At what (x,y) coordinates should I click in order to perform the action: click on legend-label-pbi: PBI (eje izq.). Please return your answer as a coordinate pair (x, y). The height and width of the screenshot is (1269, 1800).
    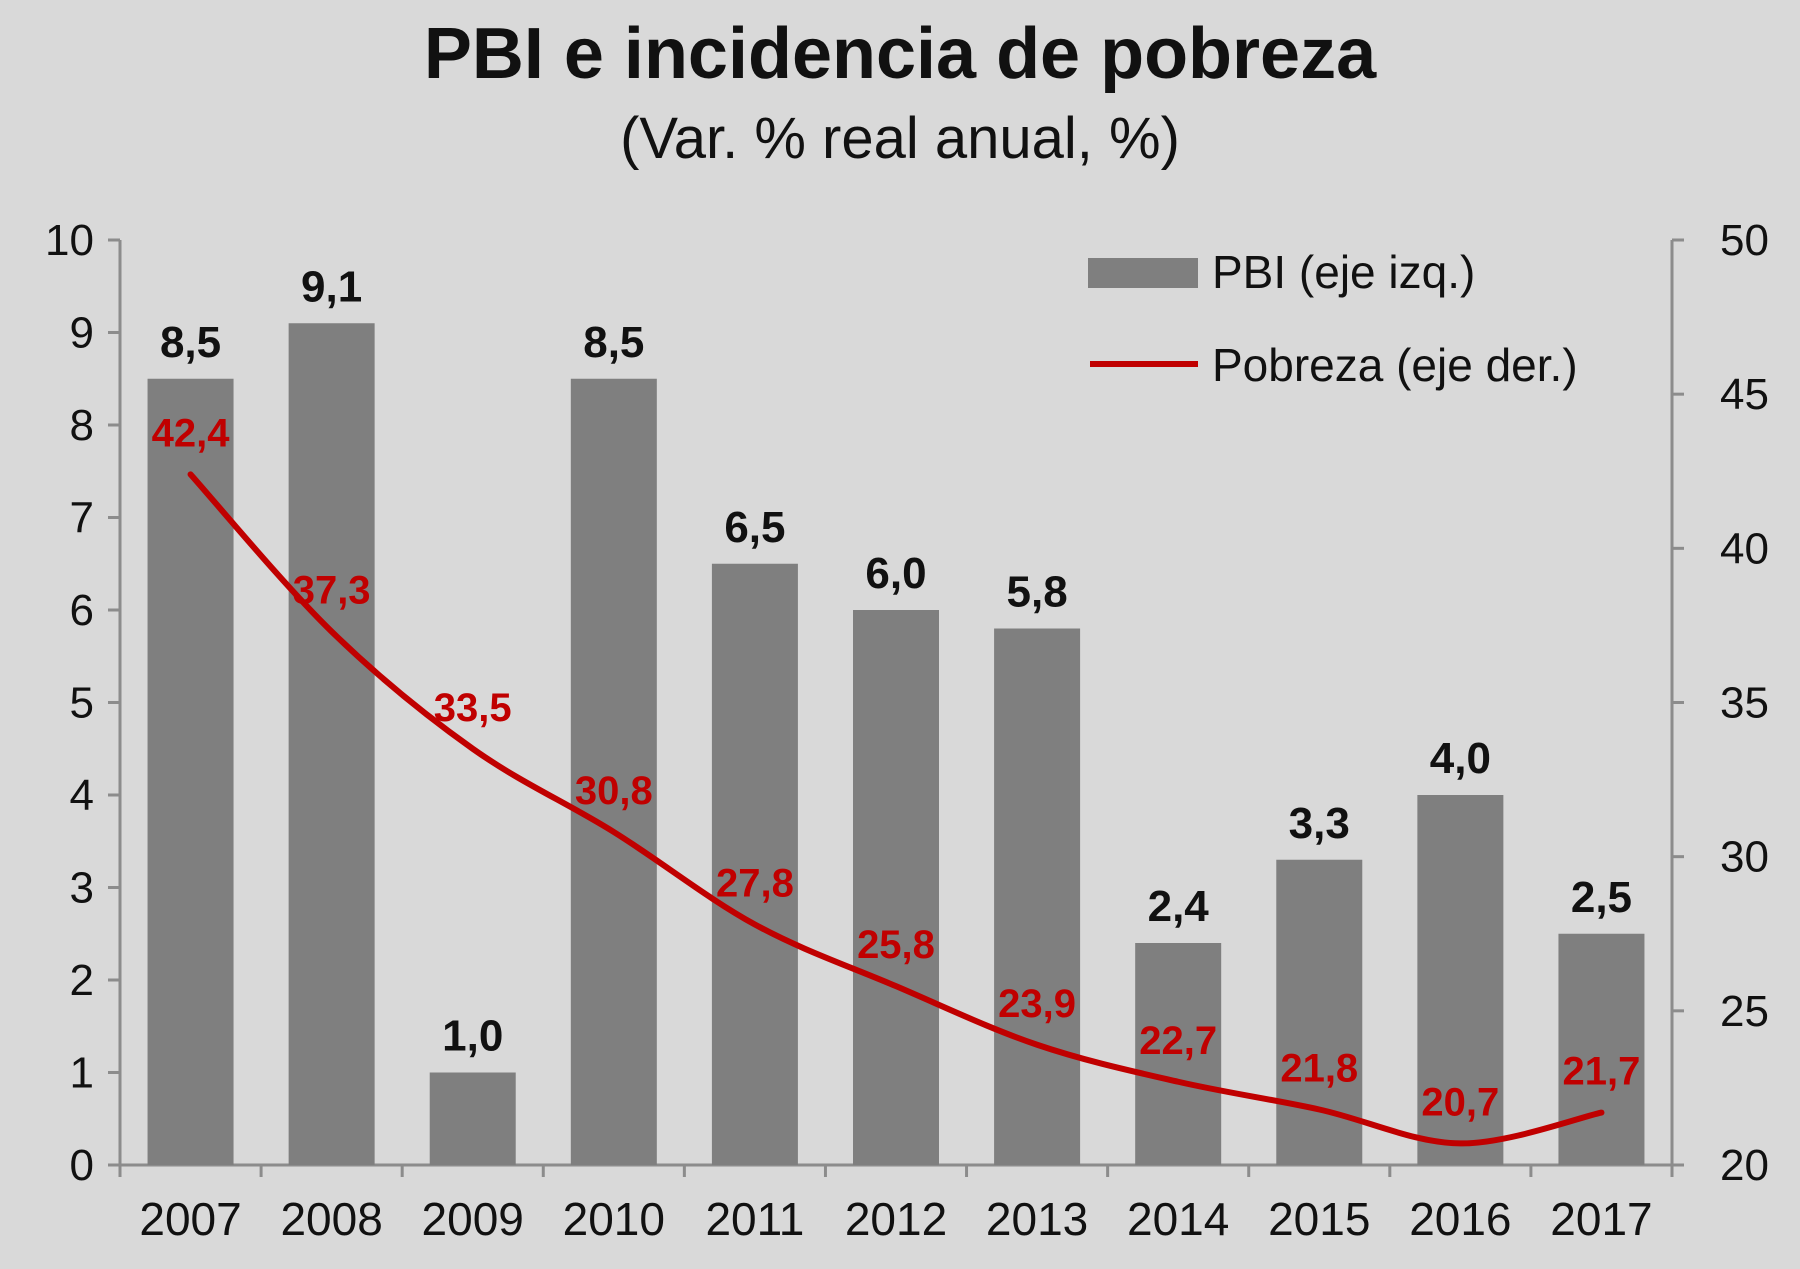
    Looking at the image, I should click on (1343, 272).